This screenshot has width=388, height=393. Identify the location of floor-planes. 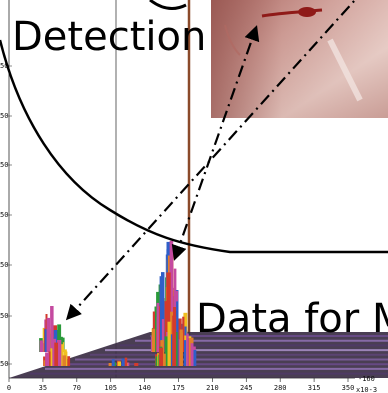
(198, 355).